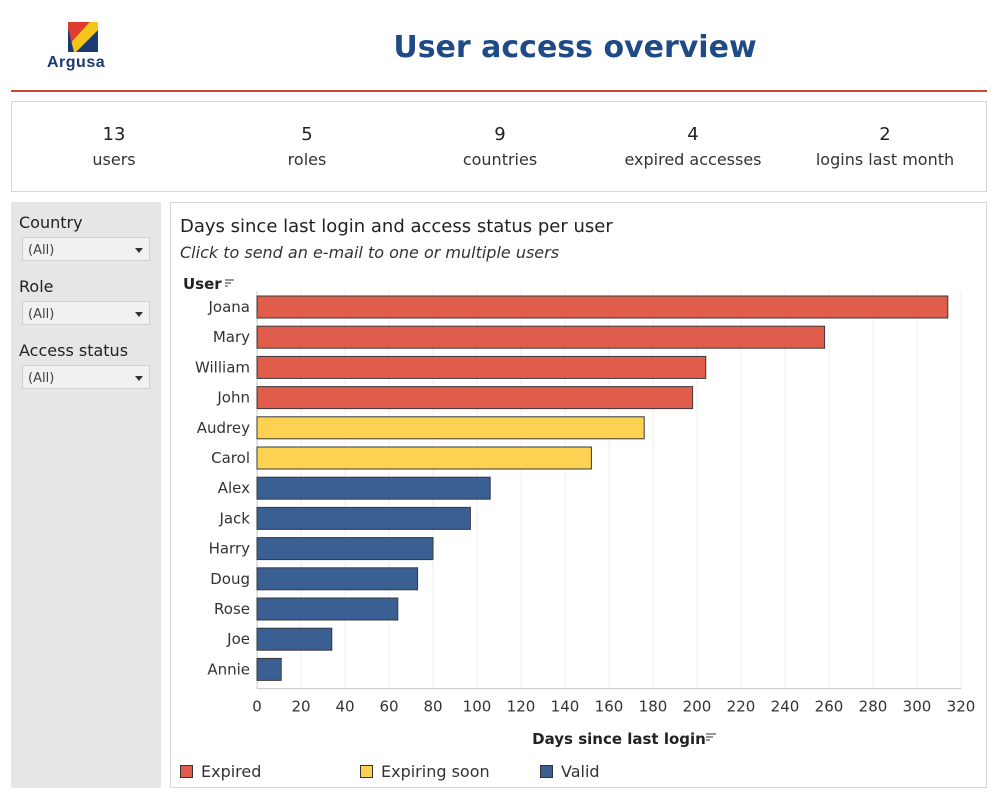 This screenshot has height=798, width=998. I want to click on bar-john, so click(475, 398).